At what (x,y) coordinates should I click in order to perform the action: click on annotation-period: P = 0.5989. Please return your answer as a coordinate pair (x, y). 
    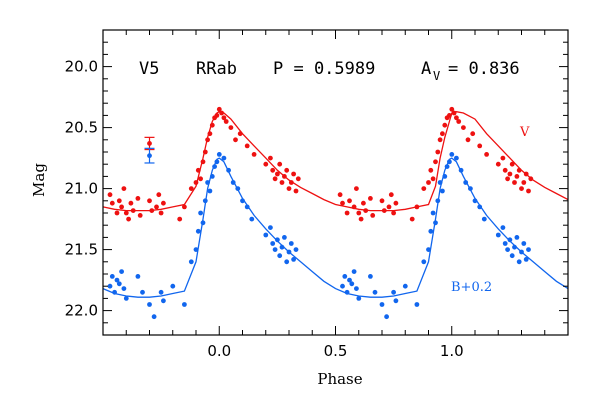
    Looking at the image, I should click on (324, 69).